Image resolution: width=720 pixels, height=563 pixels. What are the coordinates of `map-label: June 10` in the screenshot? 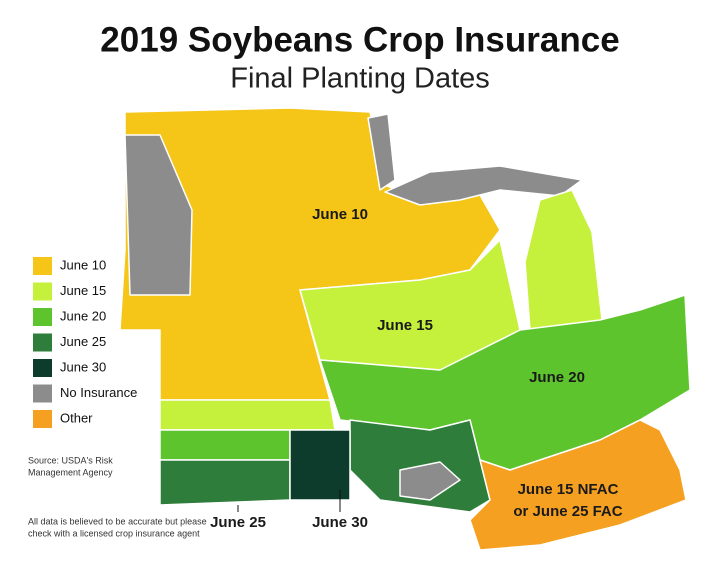 It's located at (340, 214).